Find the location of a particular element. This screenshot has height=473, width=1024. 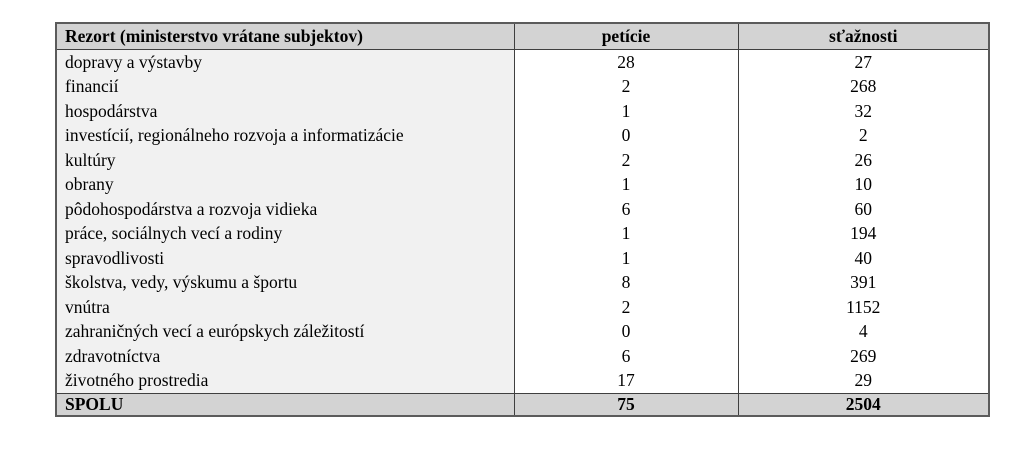

peticie-cell: 28 is located at coordinates (626, 61).